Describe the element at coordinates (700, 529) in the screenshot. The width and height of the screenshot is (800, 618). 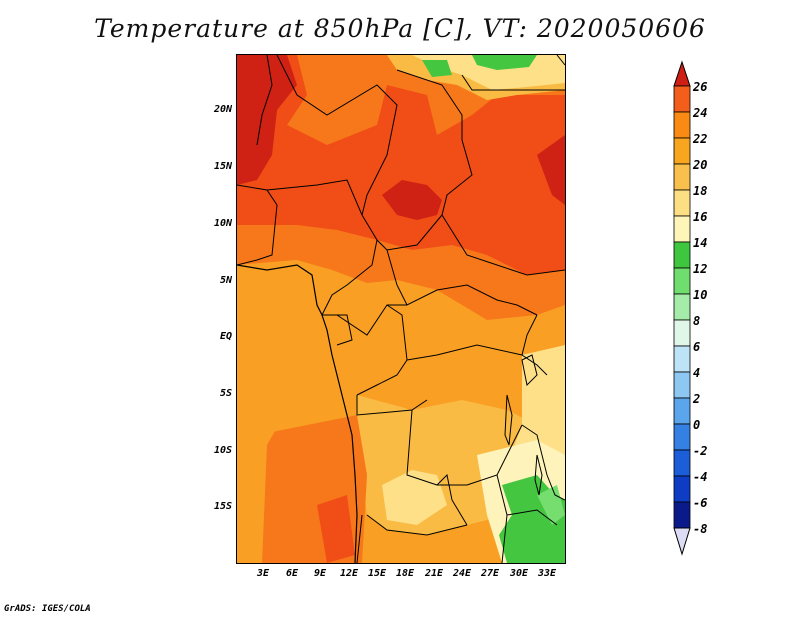
I see `colorbar-label: -8` at that location.